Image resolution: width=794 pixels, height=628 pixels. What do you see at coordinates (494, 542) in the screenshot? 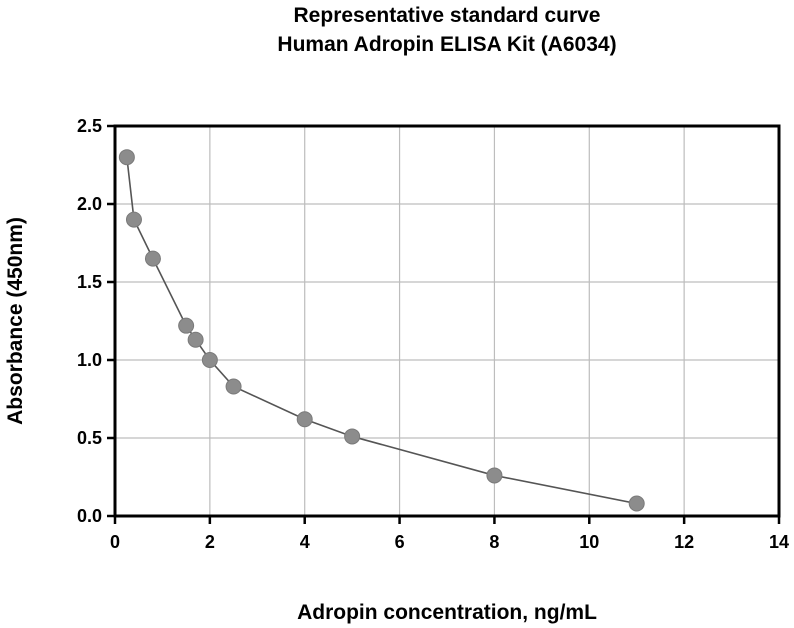
I see `x-tick-label: 8` at bounding box center [494, 542].